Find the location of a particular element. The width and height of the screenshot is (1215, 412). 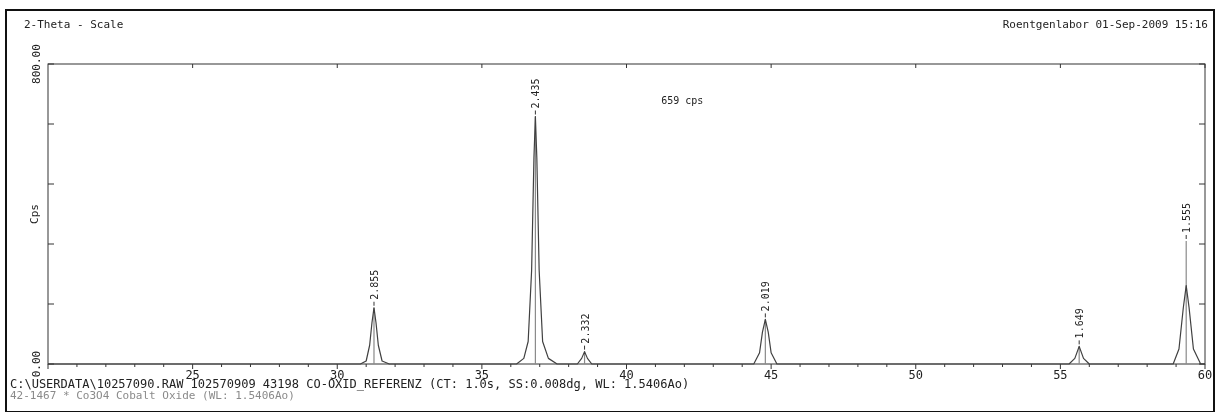

y-tick-label: 0.00 is located at coordinates (36, 364).